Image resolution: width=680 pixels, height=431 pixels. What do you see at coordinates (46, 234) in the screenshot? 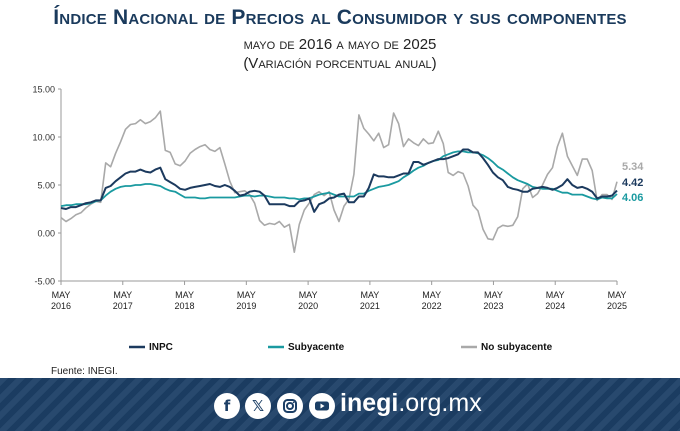
I see `y-tick-label: 0.00` at bounding box center [46, 234].